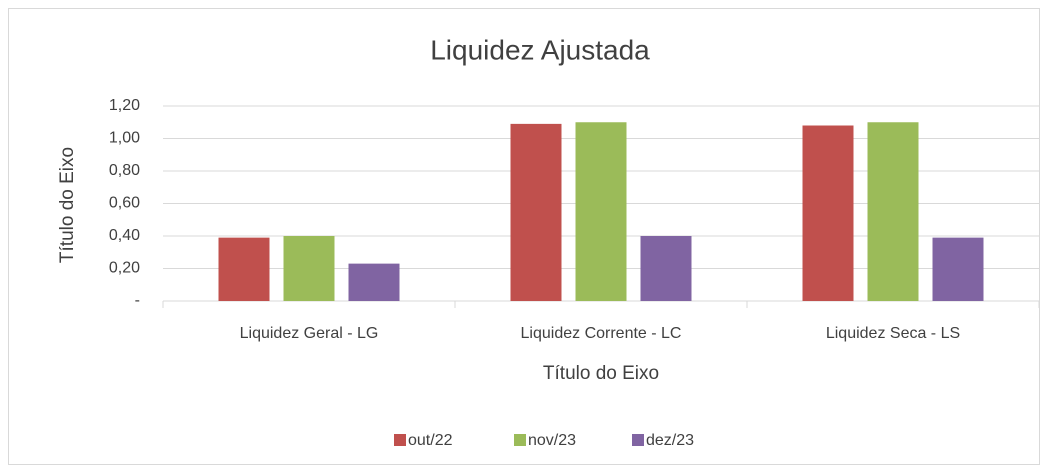 This screenshot has height=473, width=1048. What do you see at coordinates (124, 268) in the screenshot?
I see `y-tick-label: 0,20` at bounding box center [124, 268].